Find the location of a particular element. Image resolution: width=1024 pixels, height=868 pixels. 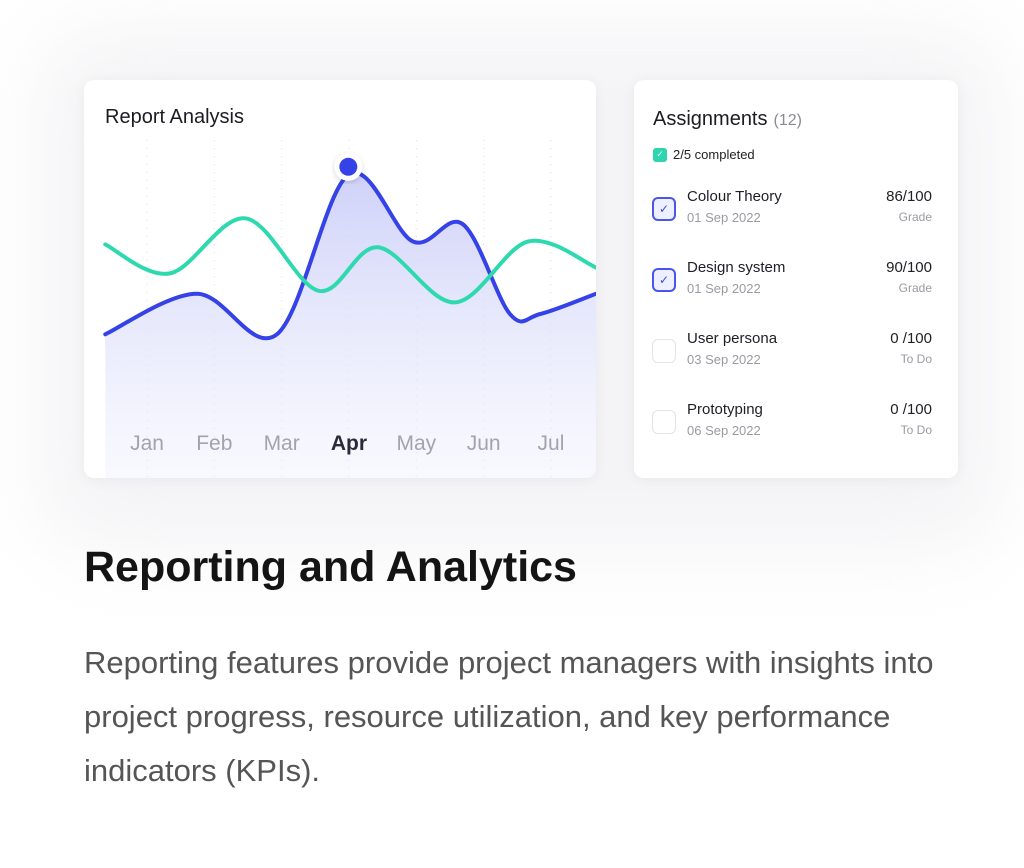

assignment-date: 06 Sep 2022 is located at coordinates (724, 430).